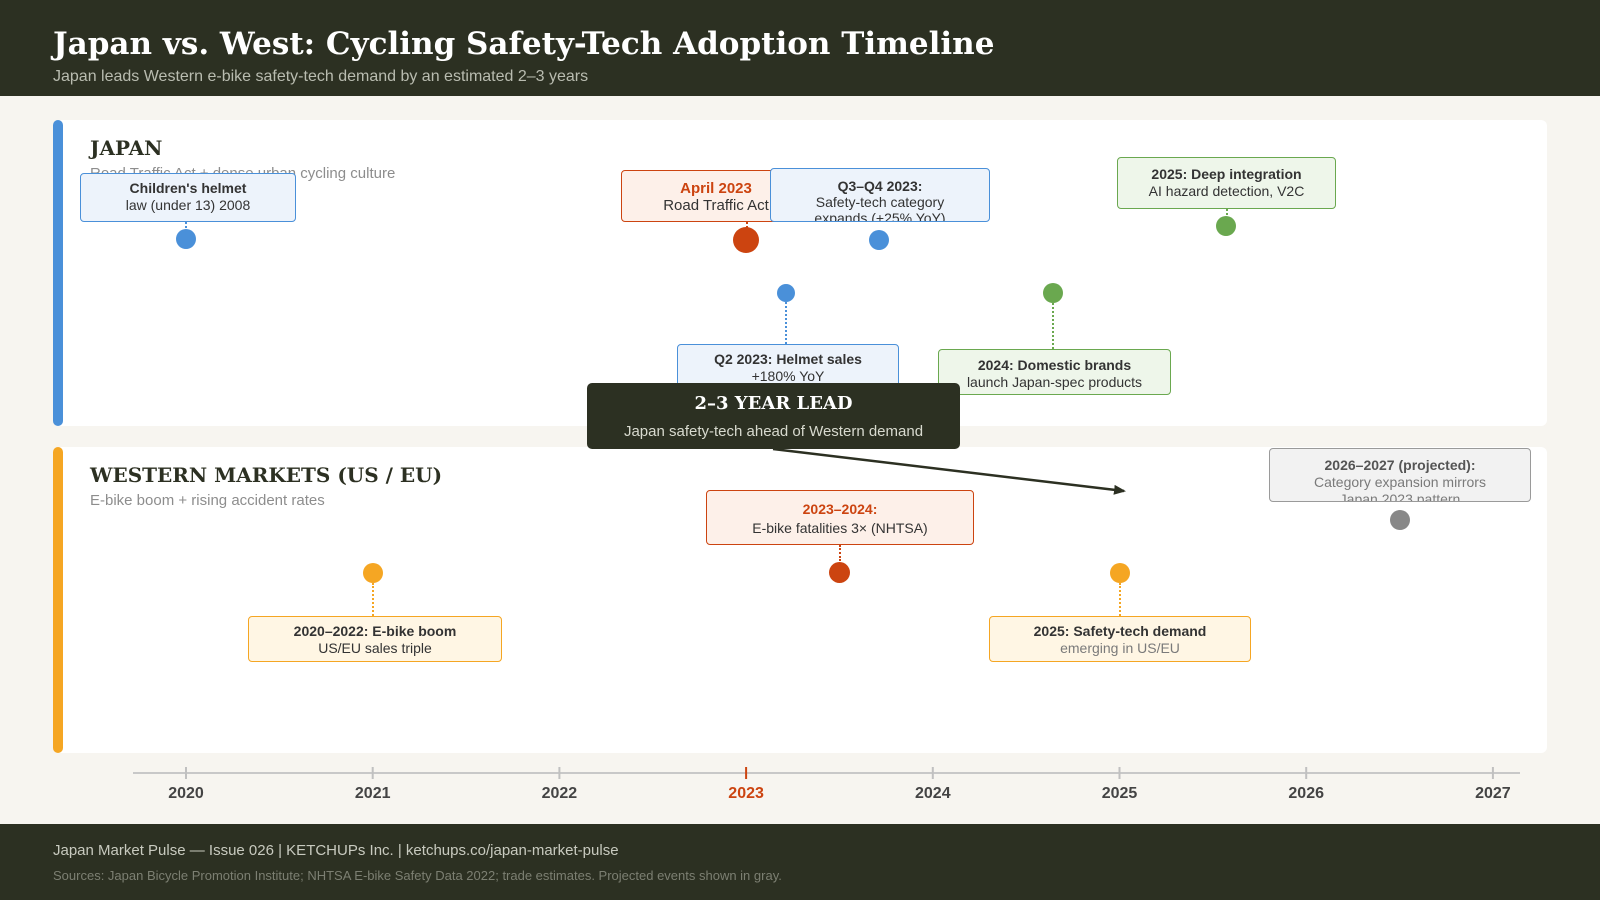  What do you see at coordinates (1400, 482) in the screenshot?
I see `event-detail: Category expansion mirrors` at bounding box center [1400, 482].